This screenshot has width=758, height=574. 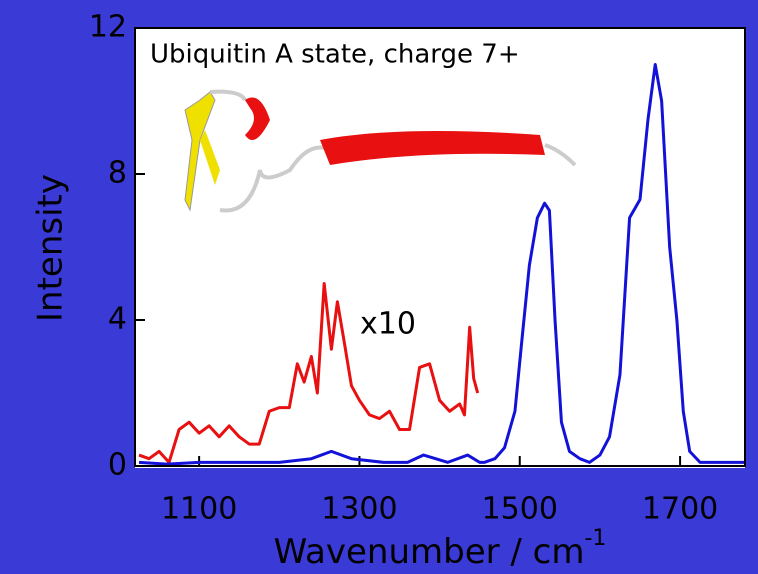 I want to click on annotation: x10, so click(x=388, y=324).